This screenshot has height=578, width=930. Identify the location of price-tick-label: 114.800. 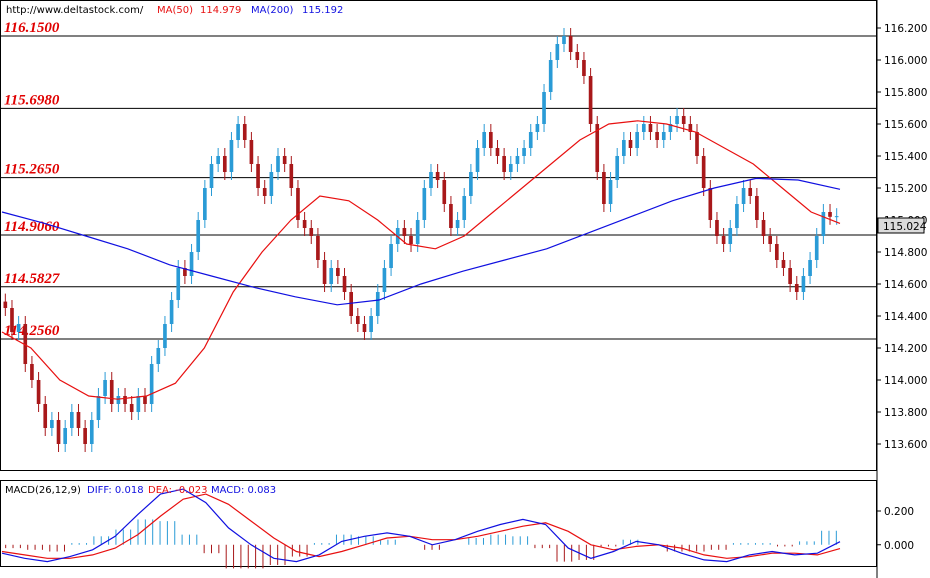
(905, 253).